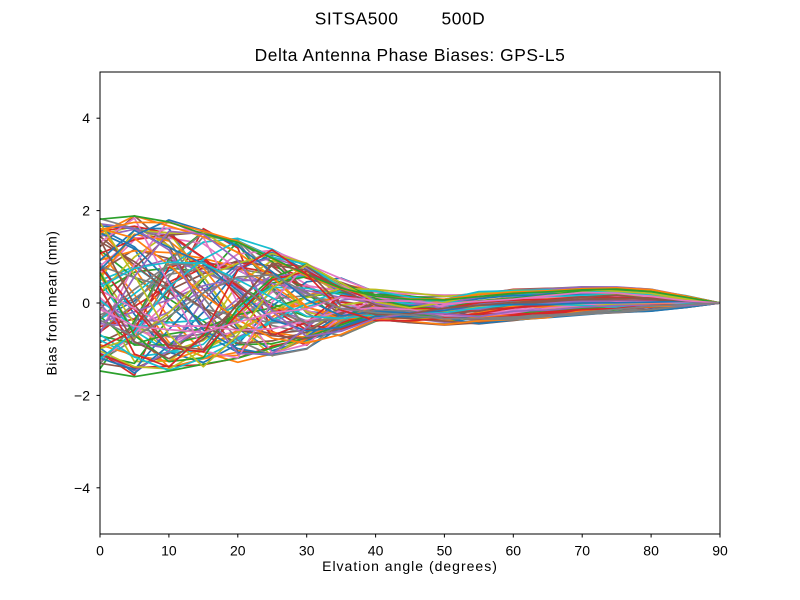 This screenshot has width=800, height=600. Describe the element at coordinates (400, 19) in the screenshot. I see `svg-text: SITSA500 500D` at that location.